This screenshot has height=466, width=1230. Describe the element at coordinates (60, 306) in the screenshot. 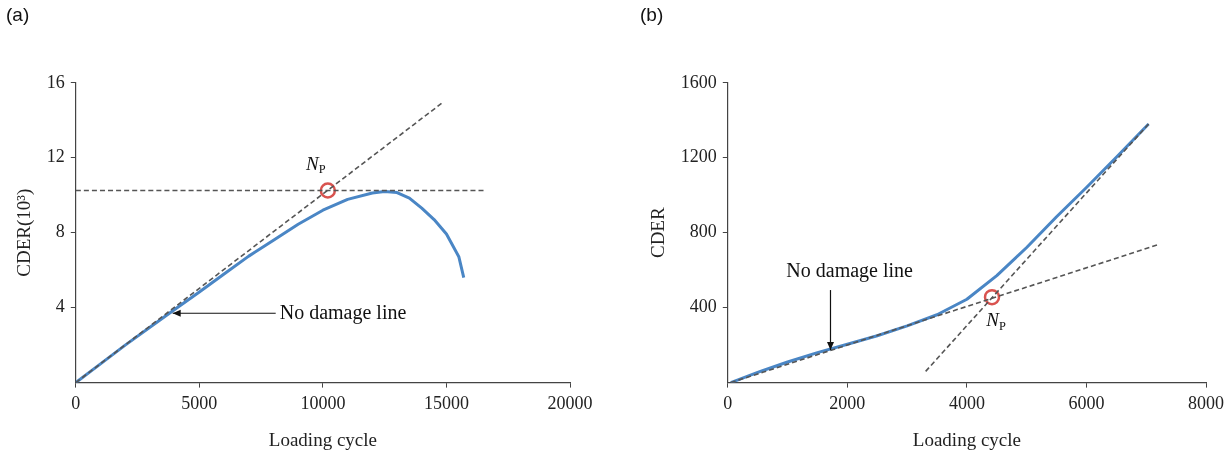

I see `y-tick-label: 4` at that location.